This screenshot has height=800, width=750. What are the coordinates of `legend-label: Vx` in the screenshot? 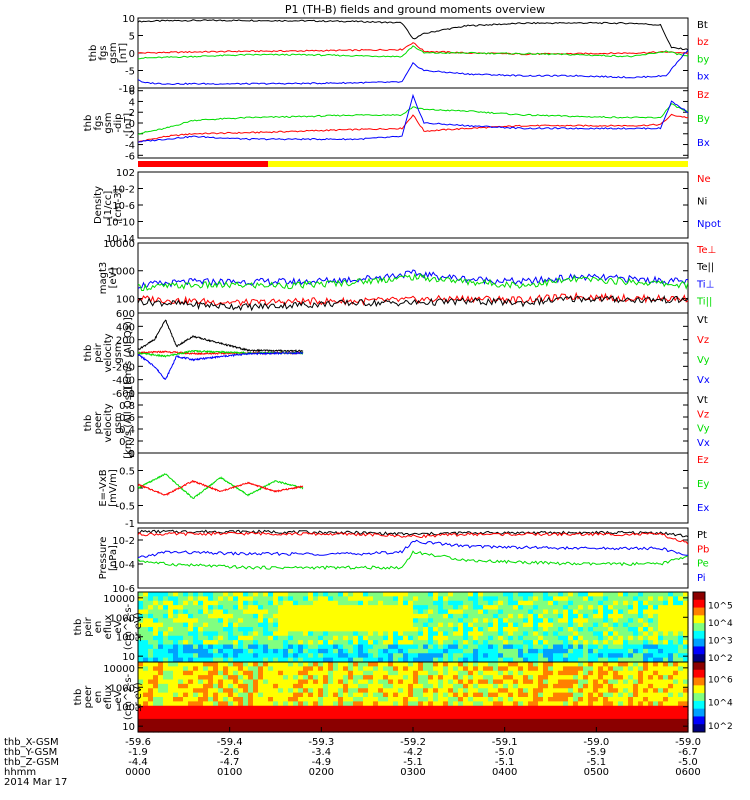 It's located at (703, 443).